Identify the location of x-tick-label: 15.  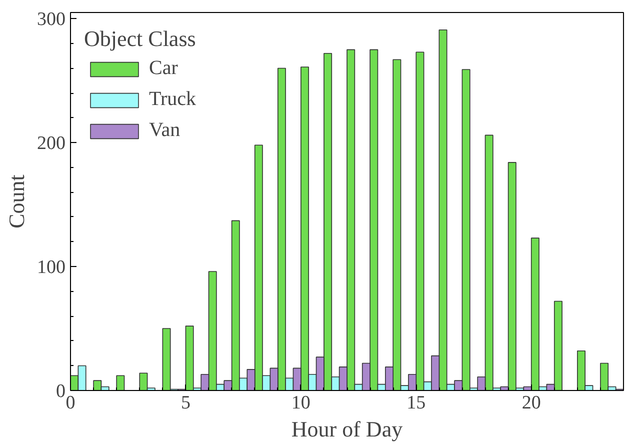
(416, 403).